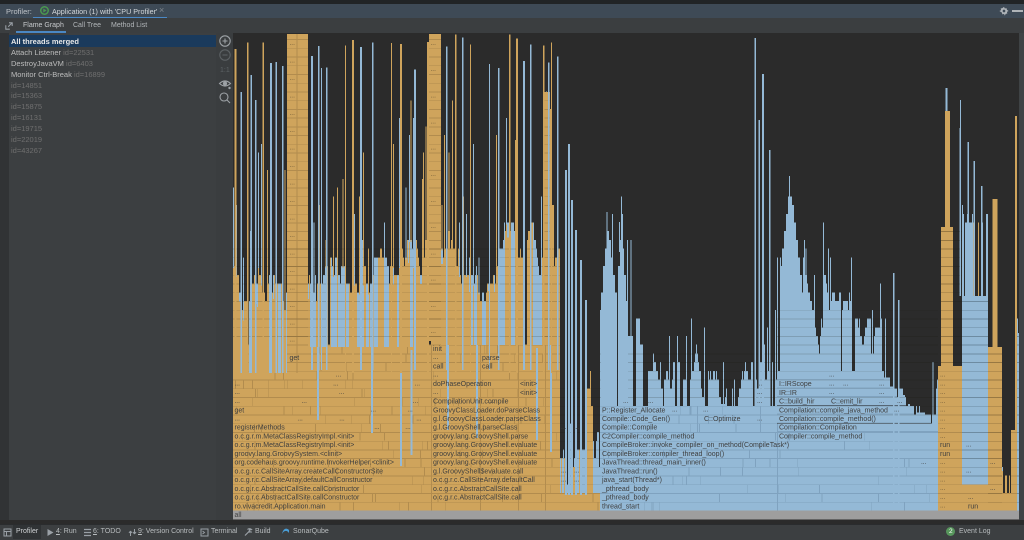  Describe the element at coordinates (818, 428) in the screenshot. I see `svg-text: Compilation::Compilation` at that location.